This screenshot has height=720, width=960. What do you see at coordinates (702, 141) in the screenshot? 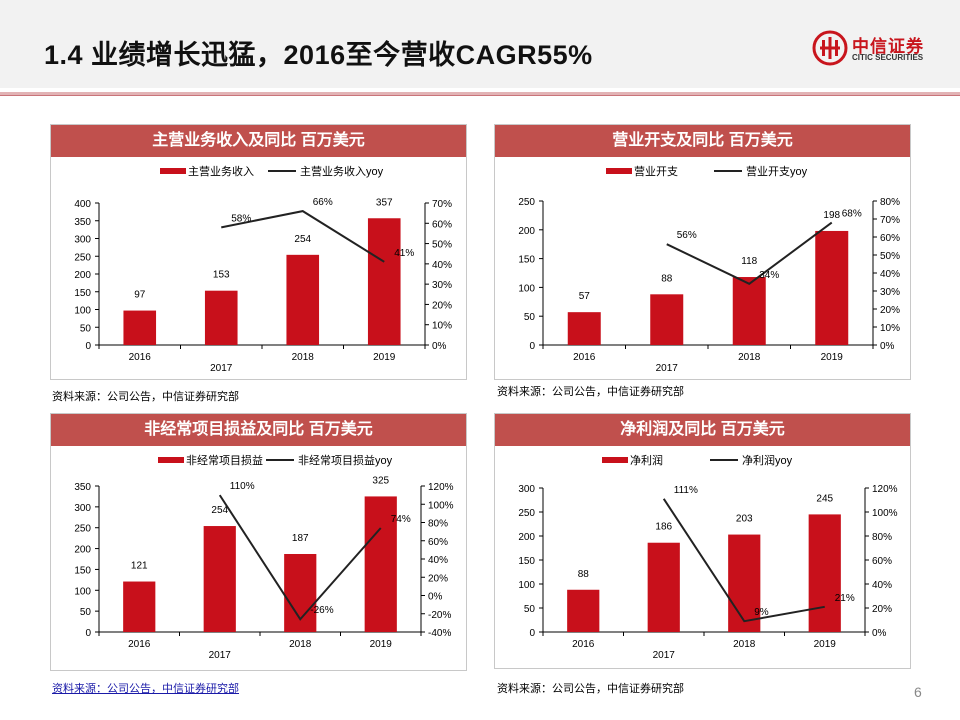
I see `chart-heading: 营业开支及同比 百万美元` at bounding box center [702, 141].